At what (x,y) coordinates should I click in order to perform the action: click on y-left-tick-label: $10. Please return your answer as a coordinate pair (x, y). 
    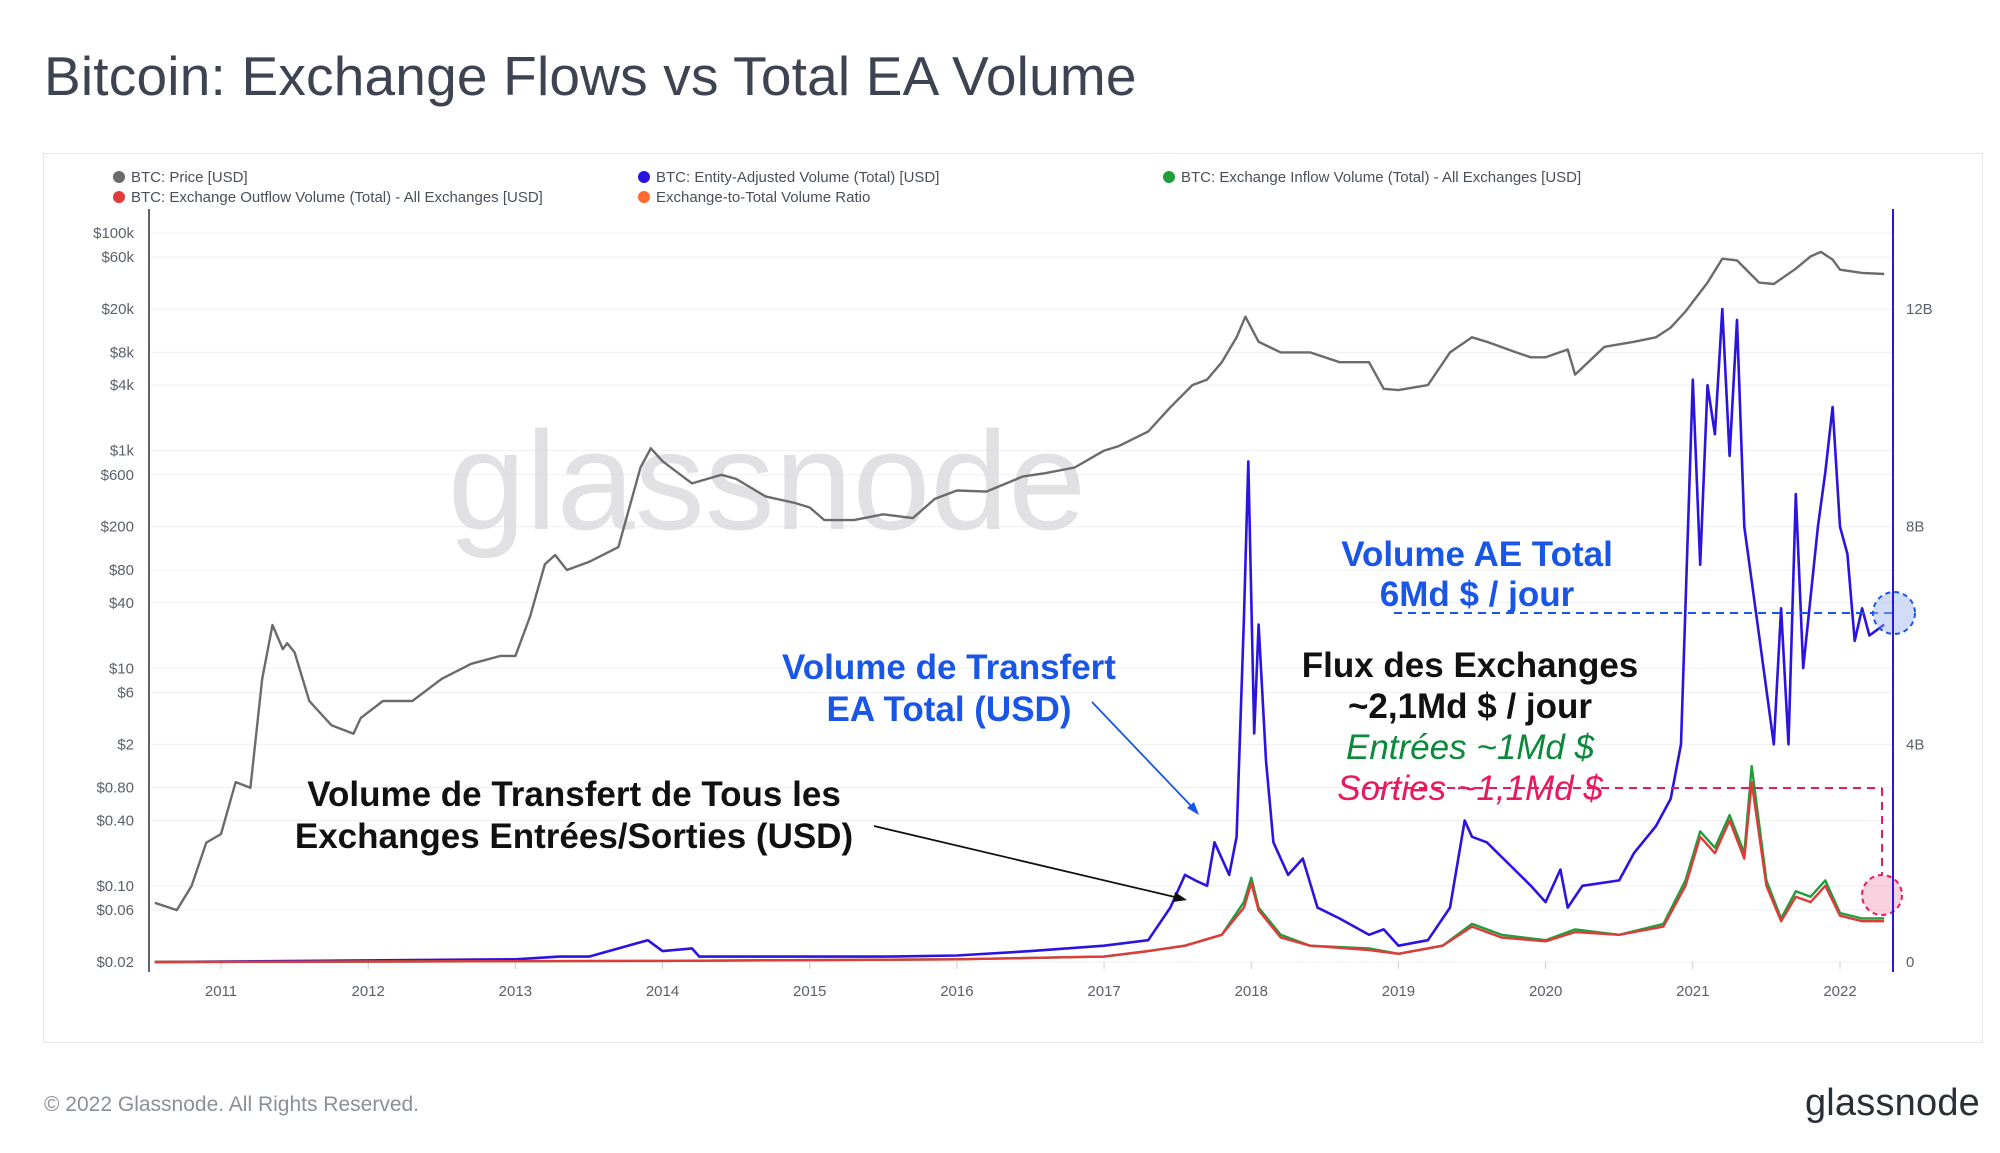
    Looking at the image, I should click on (121, 668).